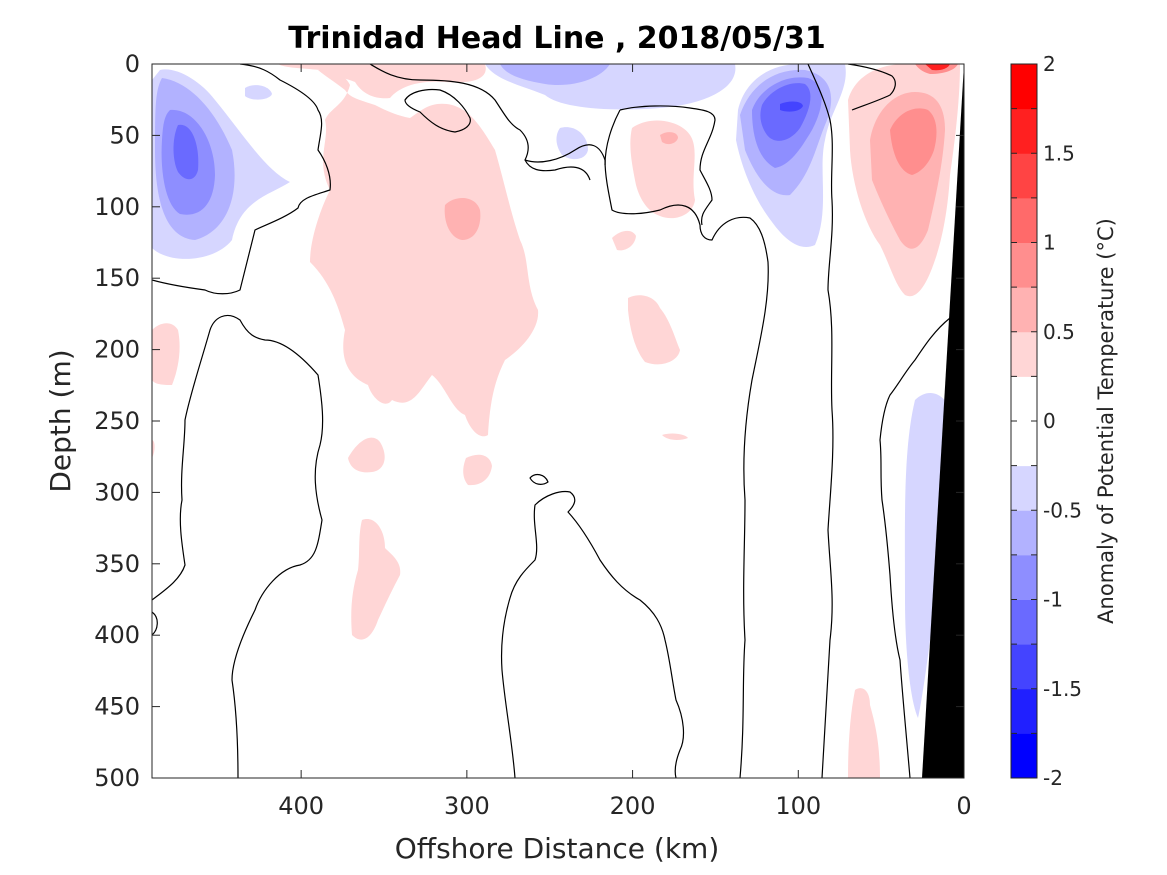  I want to click on x-tick-label: 0, so click(963, 806).